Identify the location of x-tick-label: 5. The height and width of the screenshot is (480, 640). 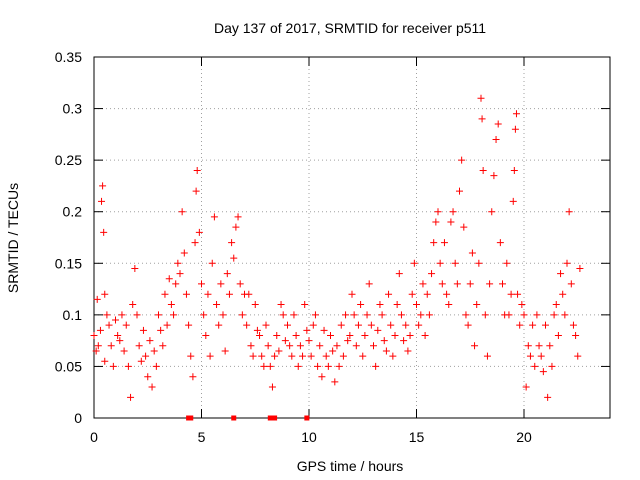
(202, 437).